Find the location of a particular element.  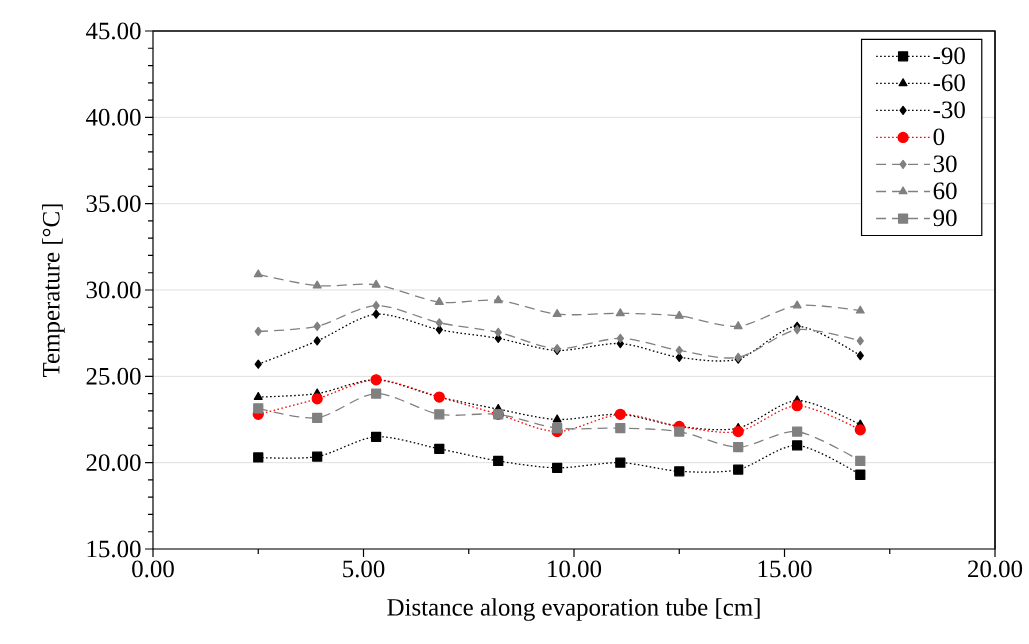

x-tick-label: 20.00 is located at coordinates (995, 569).